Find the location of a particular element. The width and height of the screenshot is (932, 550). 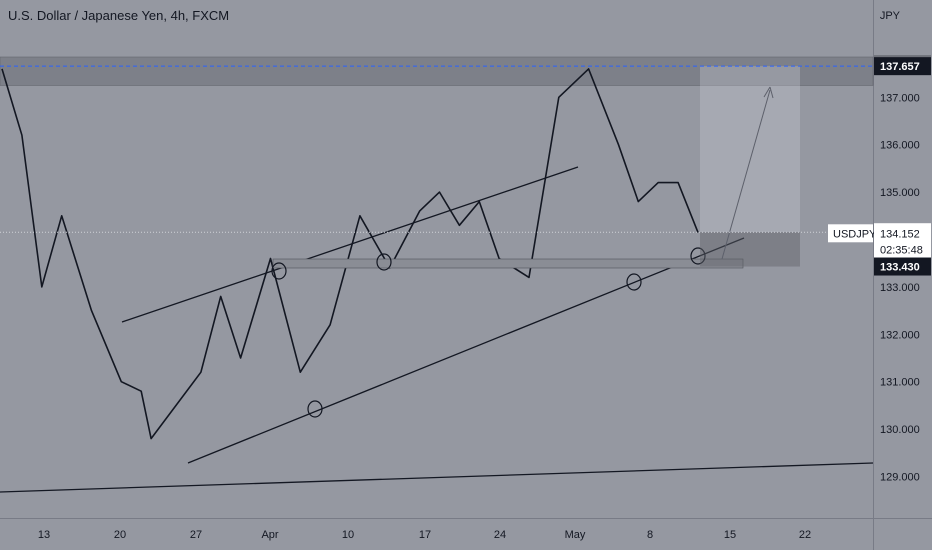

x-tick-label: 20 is located at coordinates (120, 535).